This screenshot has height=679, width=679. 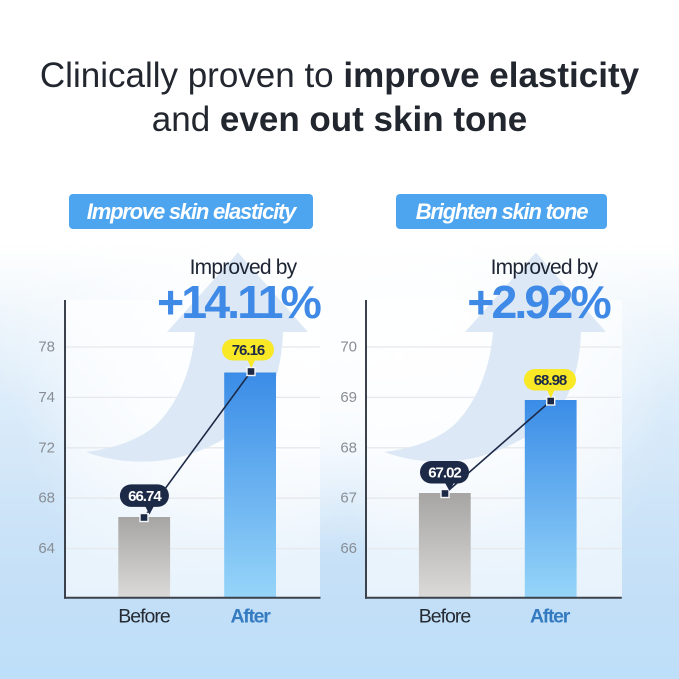 I want to click on svg-text: 68.98, so click(x=550, y=380).